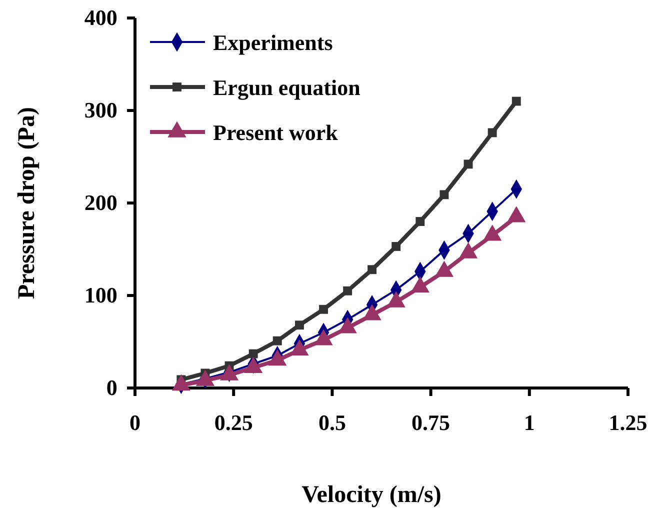 This screenshot has height=514, width=656. I want to click on legend-label: Ergun equation, so click(286, 87).